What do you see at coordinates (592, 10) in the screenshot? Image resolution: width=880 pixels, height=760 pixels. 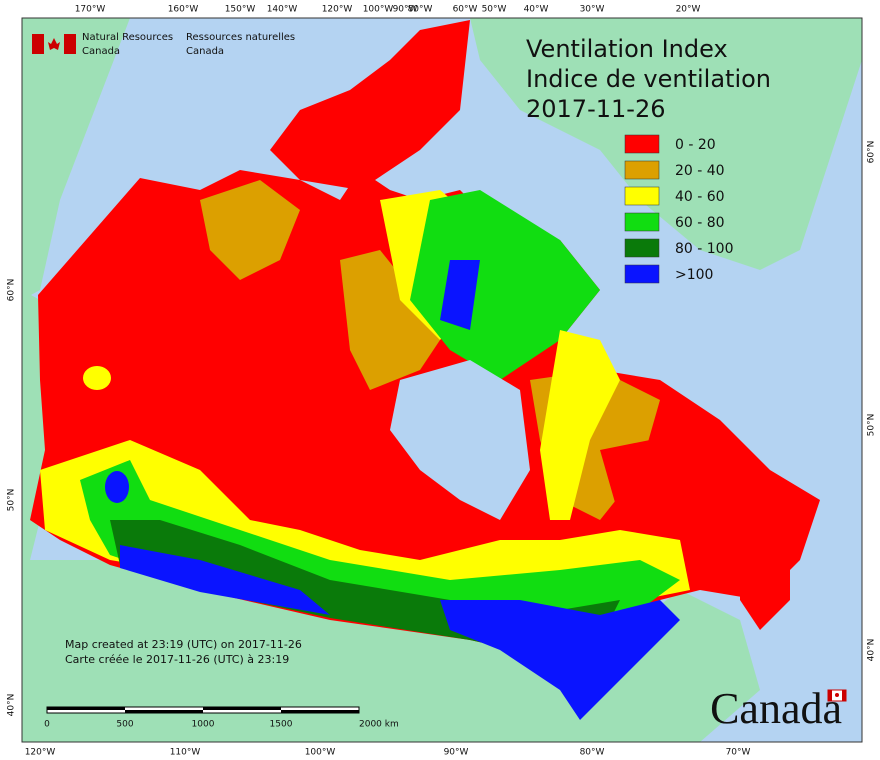 I see `graticule-label: 30°W` at bounding box center [592, 10].